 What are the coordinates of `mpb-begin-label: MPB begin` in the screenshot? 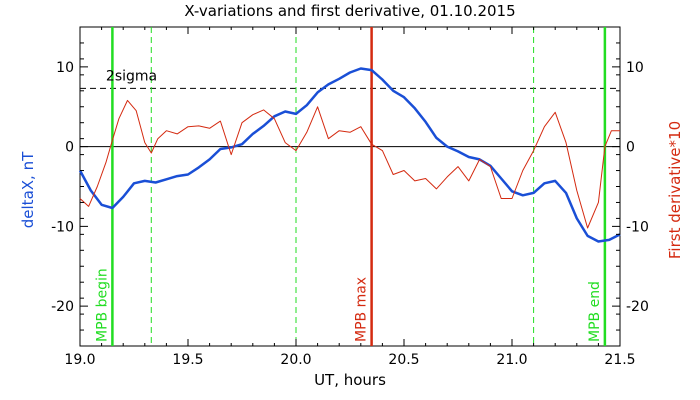 It's located at (102, 305).